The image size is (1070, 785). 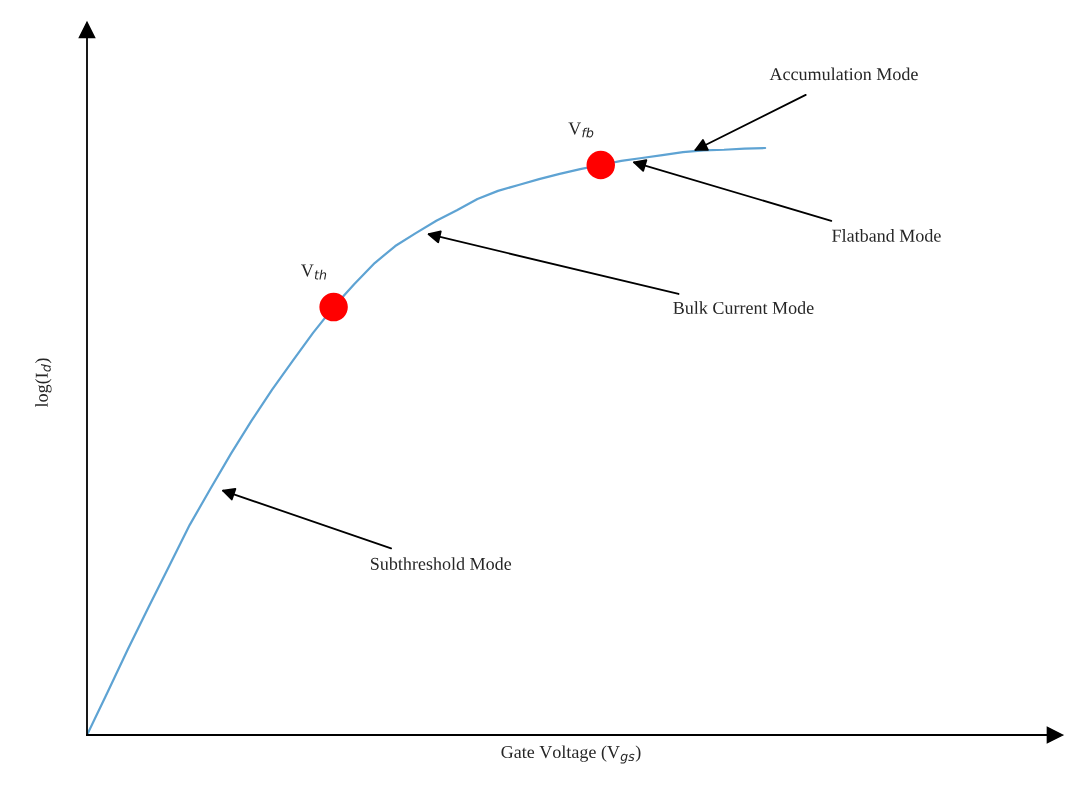 I want to click on text: Flatband Mode, so click(x=886, y=235).